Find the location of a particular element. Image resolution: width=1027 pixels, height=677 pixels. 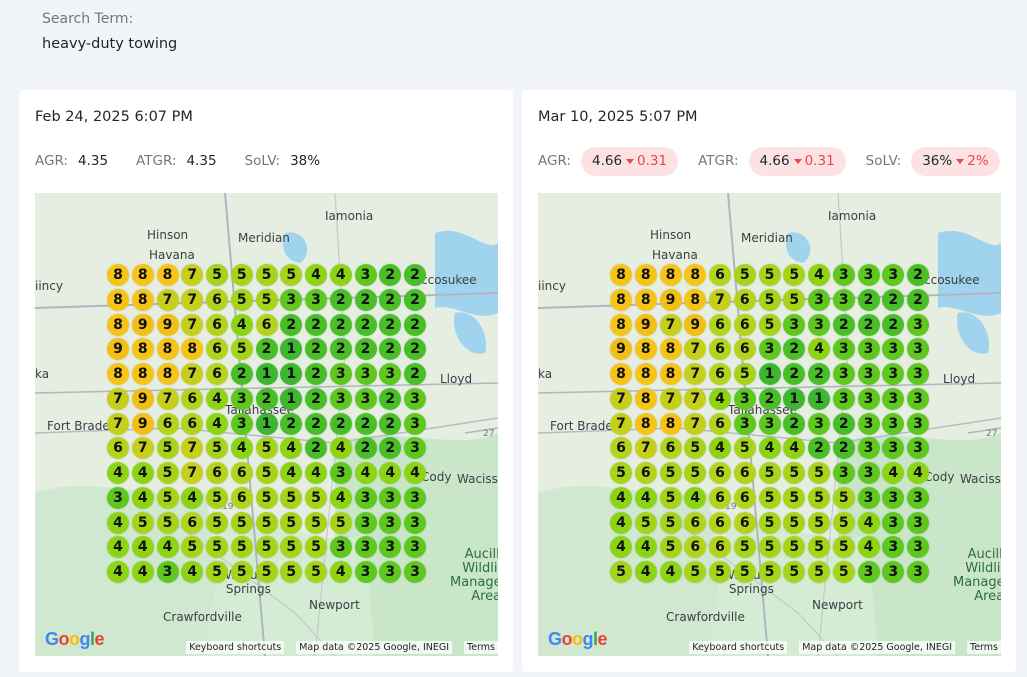

terms-link: Terms is located at coordinates (481, 647).